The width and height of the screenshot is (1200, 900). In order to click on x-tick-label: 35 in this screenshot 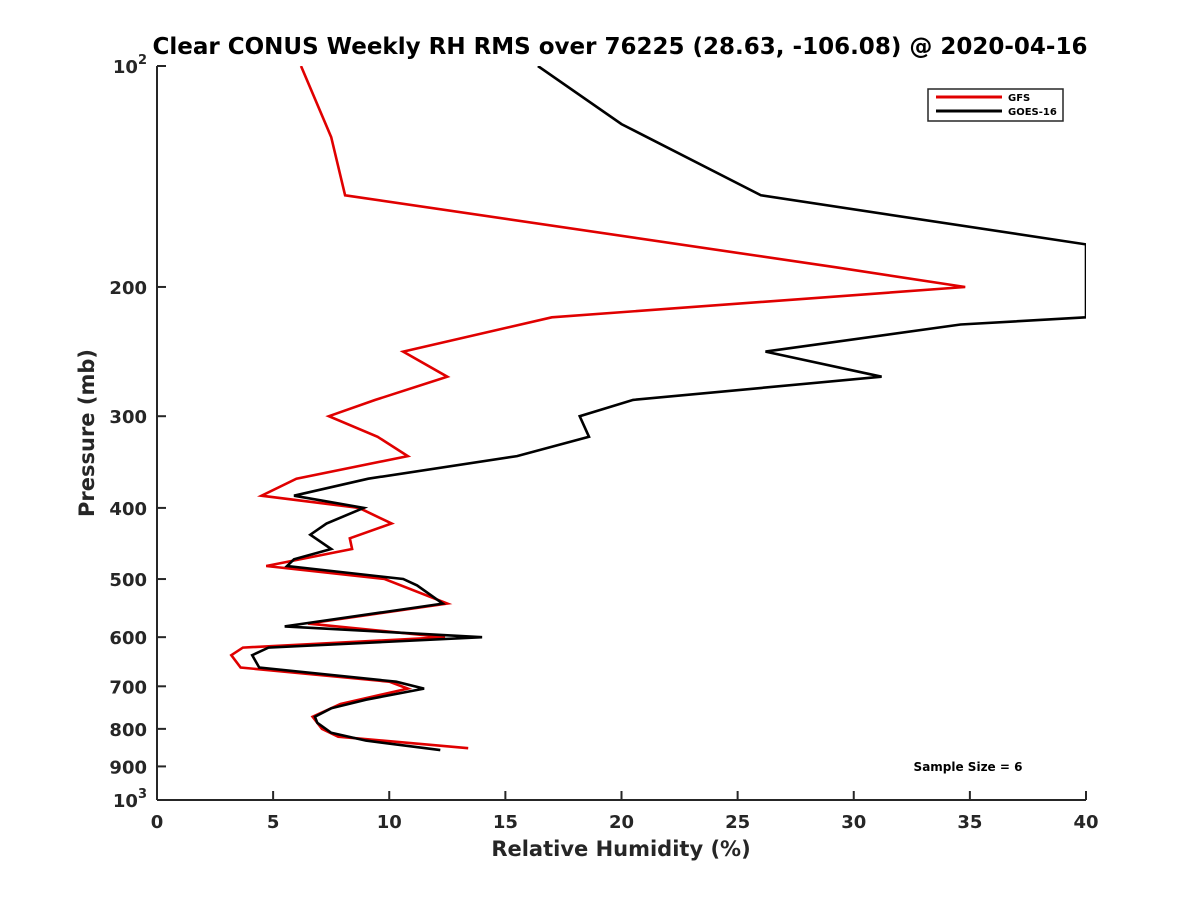, I will do `click(969, 822)`.